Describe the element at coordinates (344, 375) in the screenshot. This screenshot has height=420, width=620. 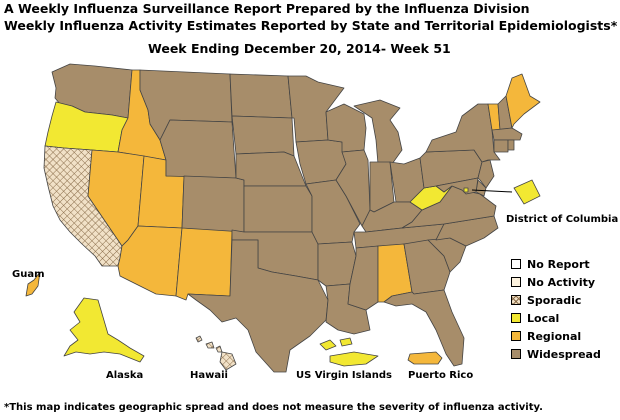
I see `vi-label: US Virgin Islands` at that location.